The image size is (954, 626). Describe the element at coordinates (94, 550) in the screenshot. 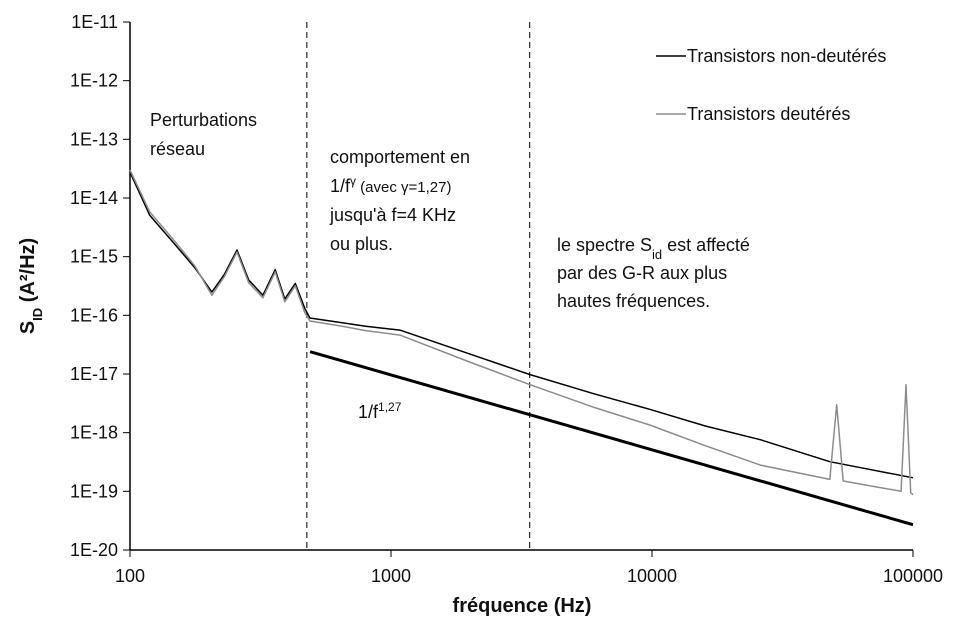

I see `y-tick-label: 1E-20` at that location.